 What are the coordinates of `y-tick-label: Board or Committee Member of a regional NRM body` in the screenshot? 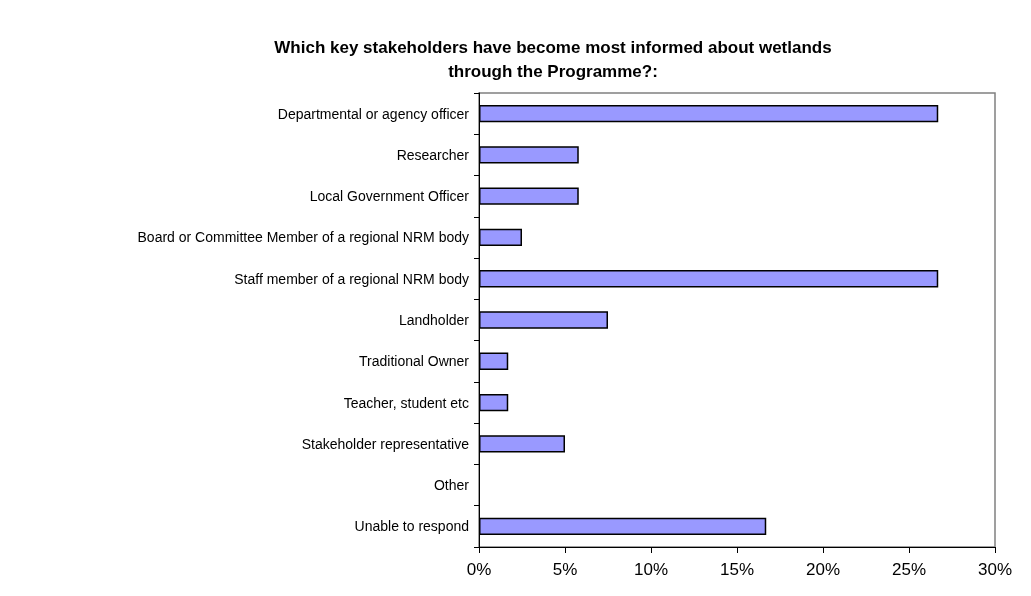 It's located at (303, 237).